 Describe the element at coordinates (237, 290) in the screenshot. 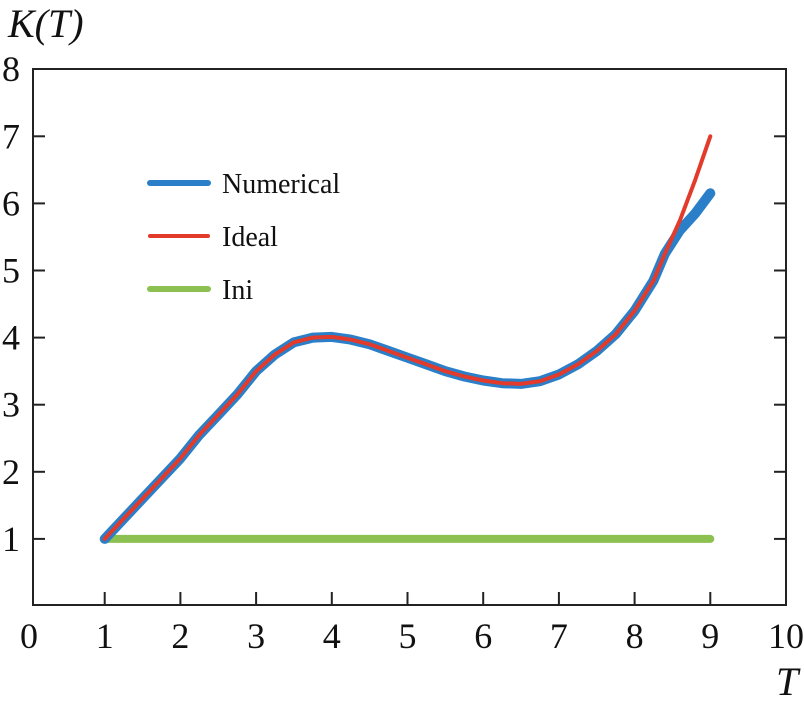

I see `legend-label-ini: Ini` at that location.